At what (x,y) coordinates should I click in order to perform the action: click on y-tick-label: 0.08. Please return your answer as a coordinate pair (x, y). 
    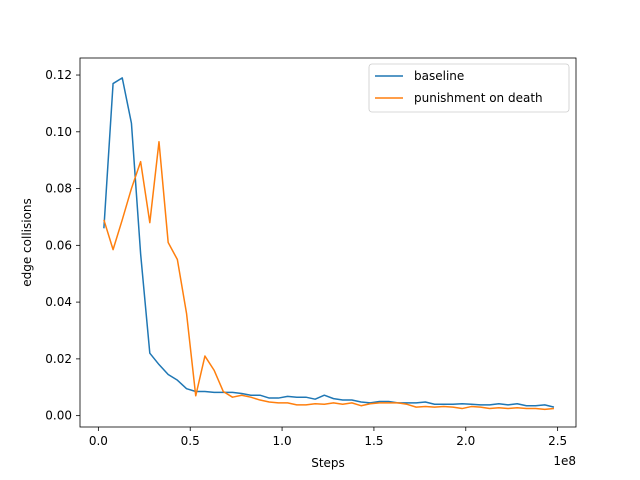
    Looking at the image, I should click on (58, 189).